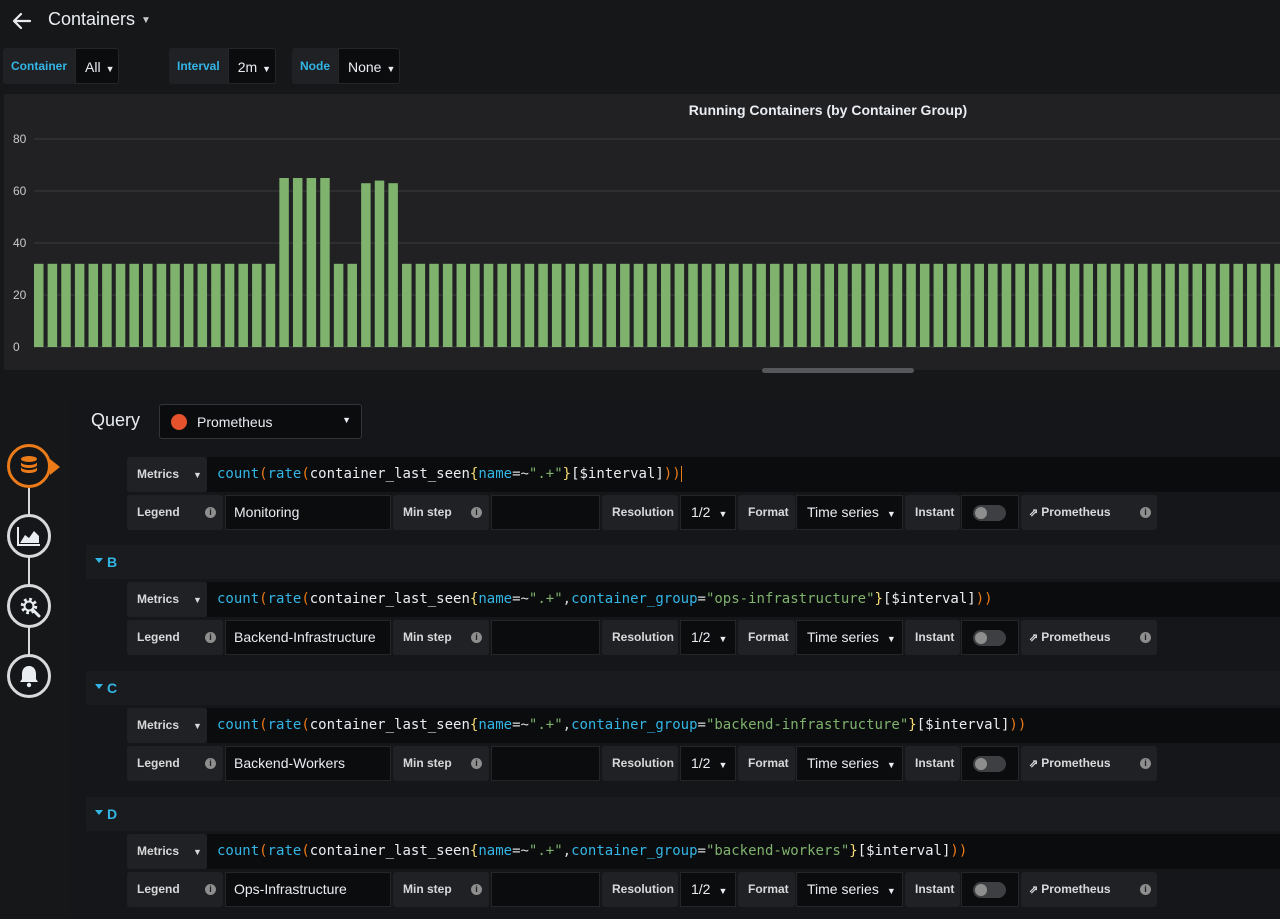 This screenshot has width=1280, height=919. What do you see at coordinates (29, 536) in the screenshot?
I see `nav-visualization` at bounding box center [29, 536].